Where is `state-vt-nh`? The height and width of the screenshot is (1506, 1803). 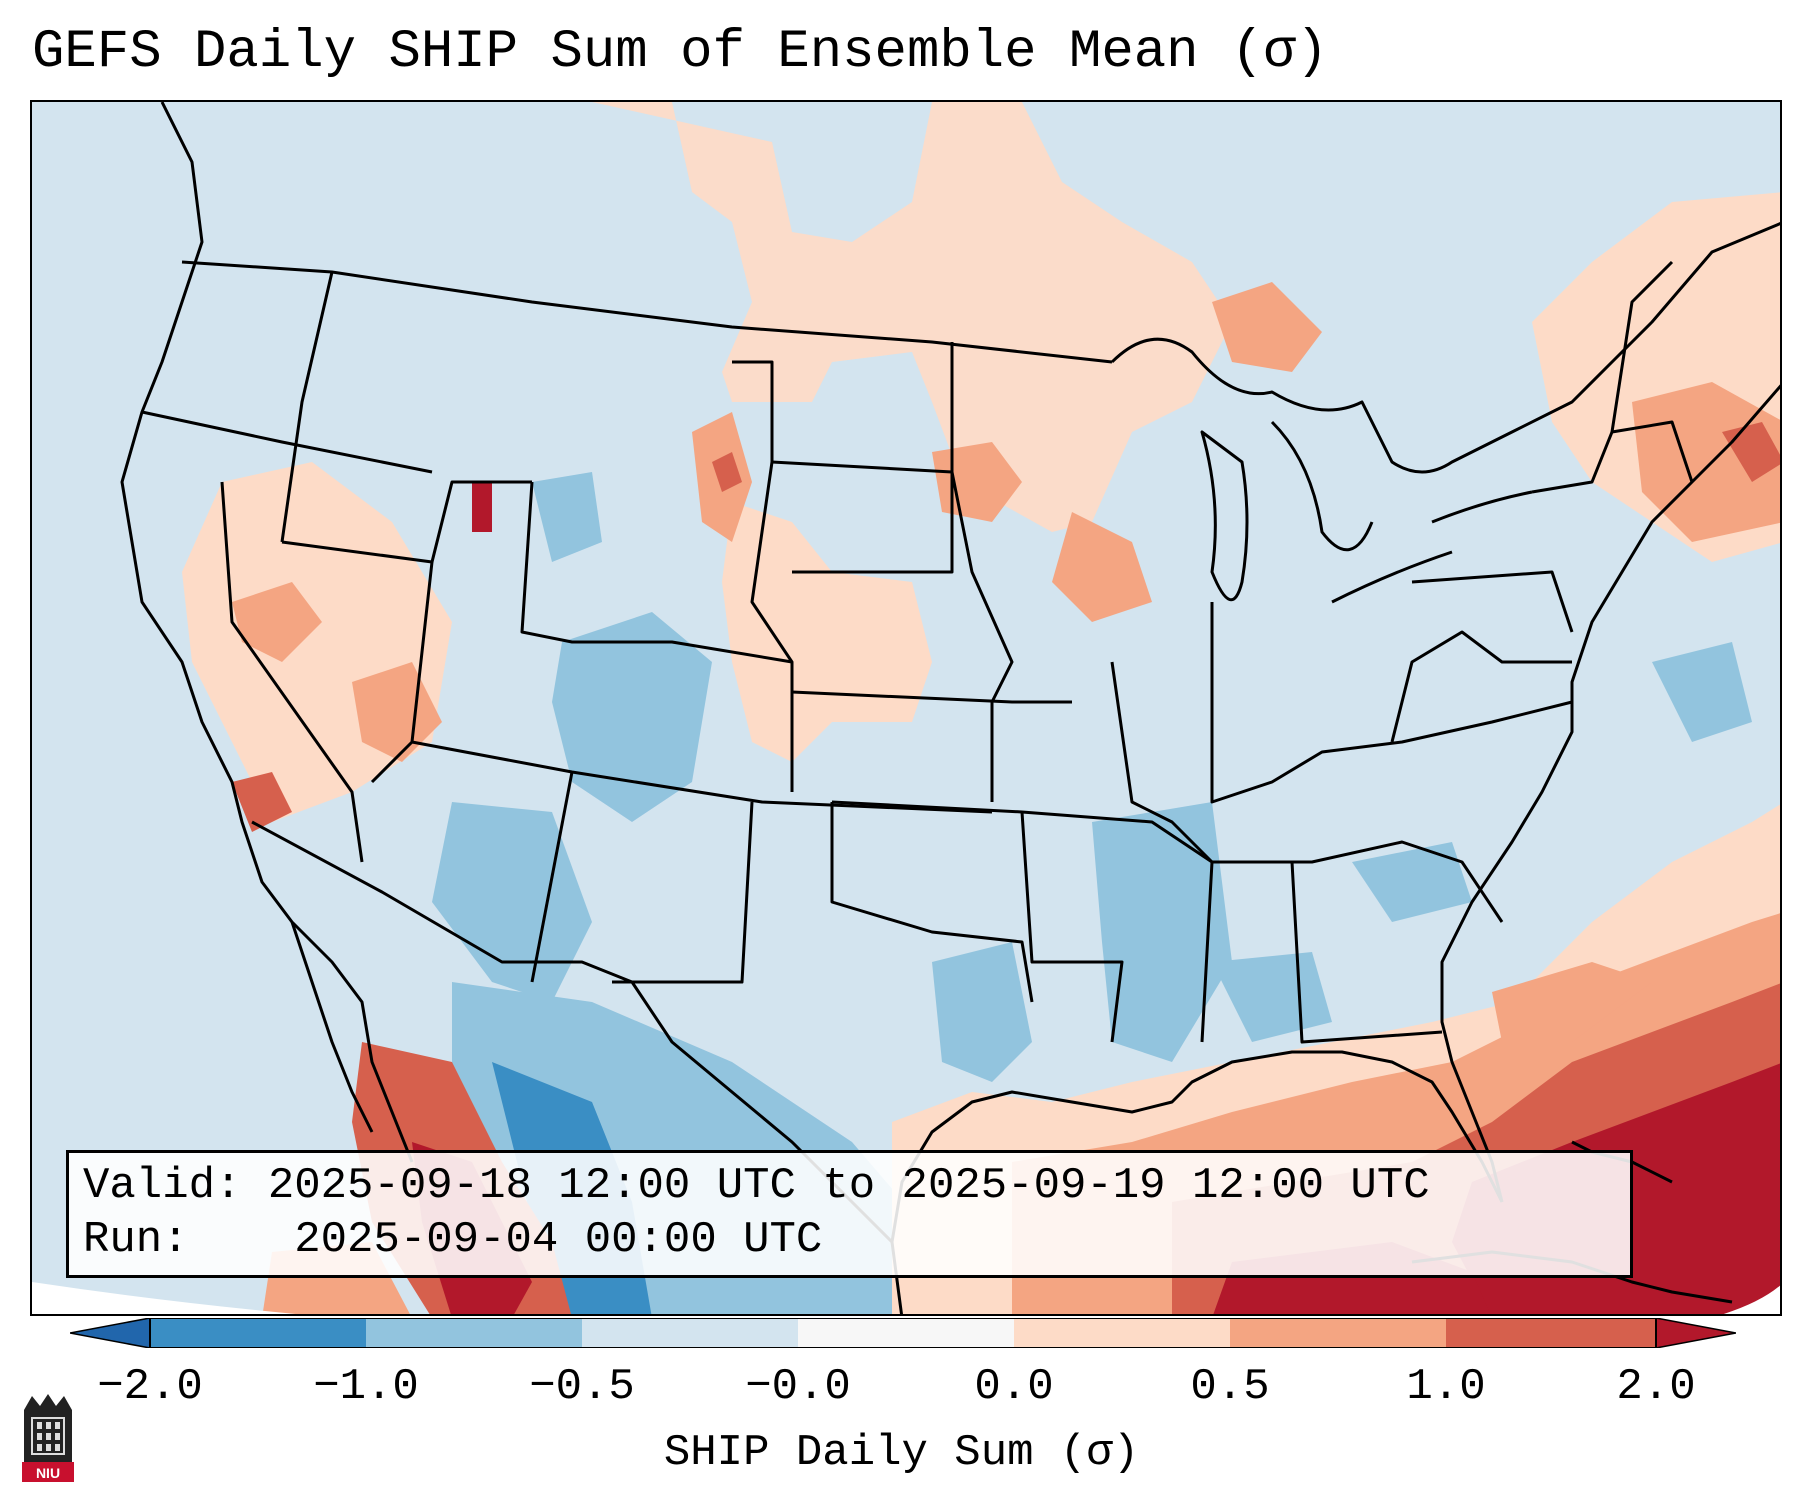
state-vt-nh is located at coordinates (1642, 346).